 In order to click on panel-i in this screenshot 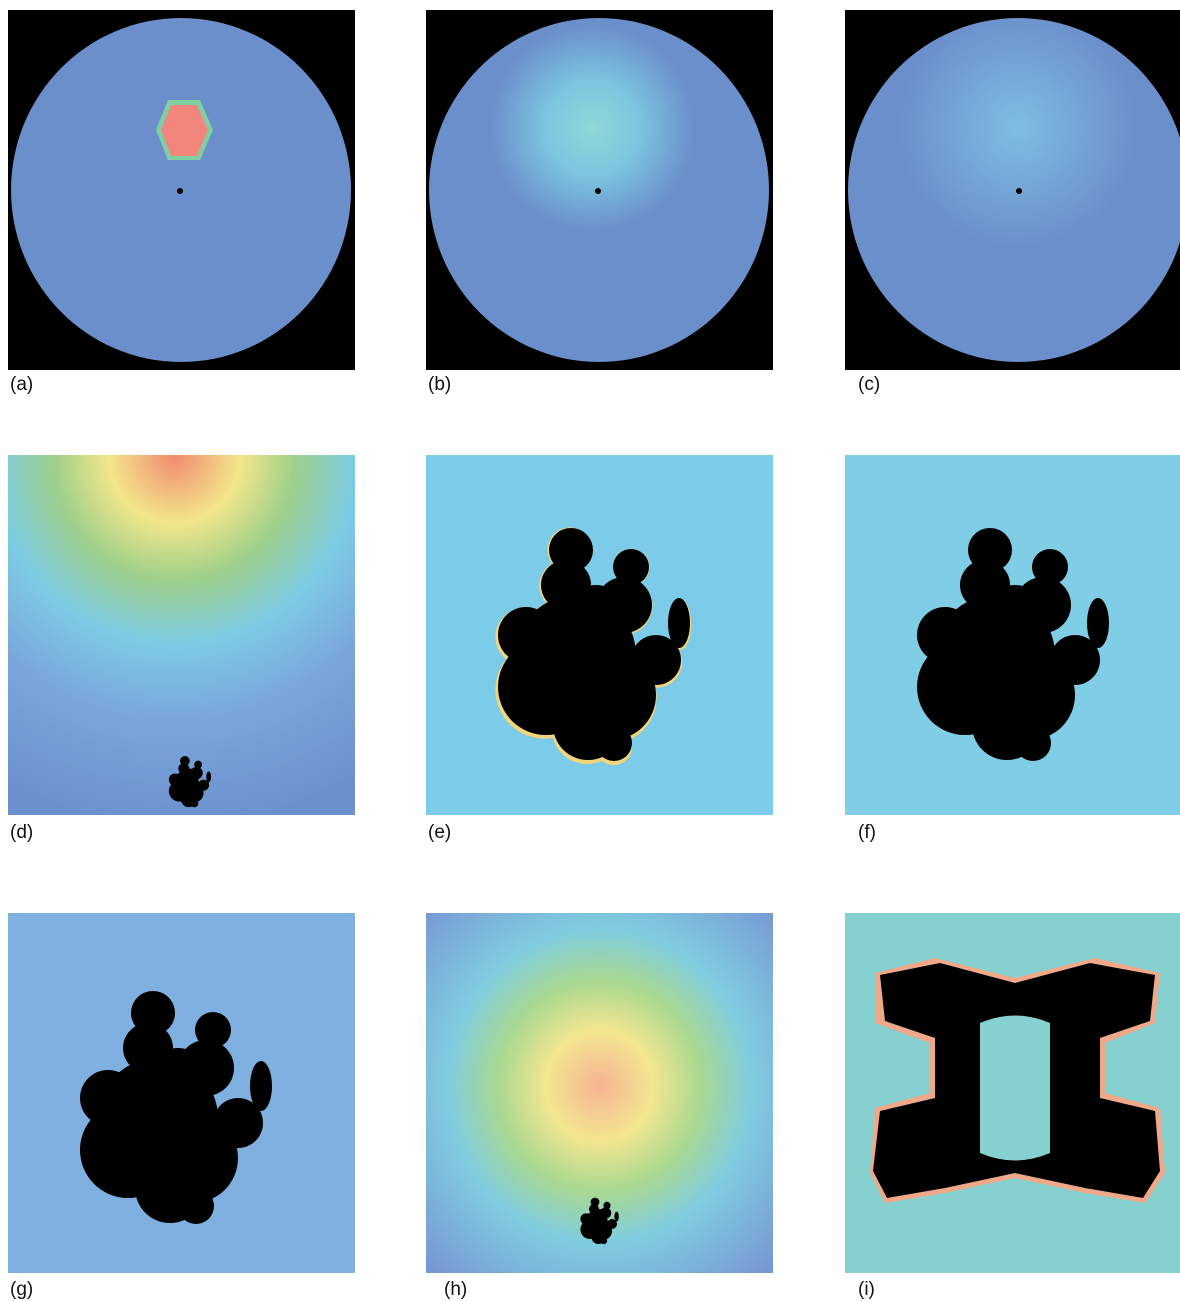, I will do `click(1012, 1093)`.